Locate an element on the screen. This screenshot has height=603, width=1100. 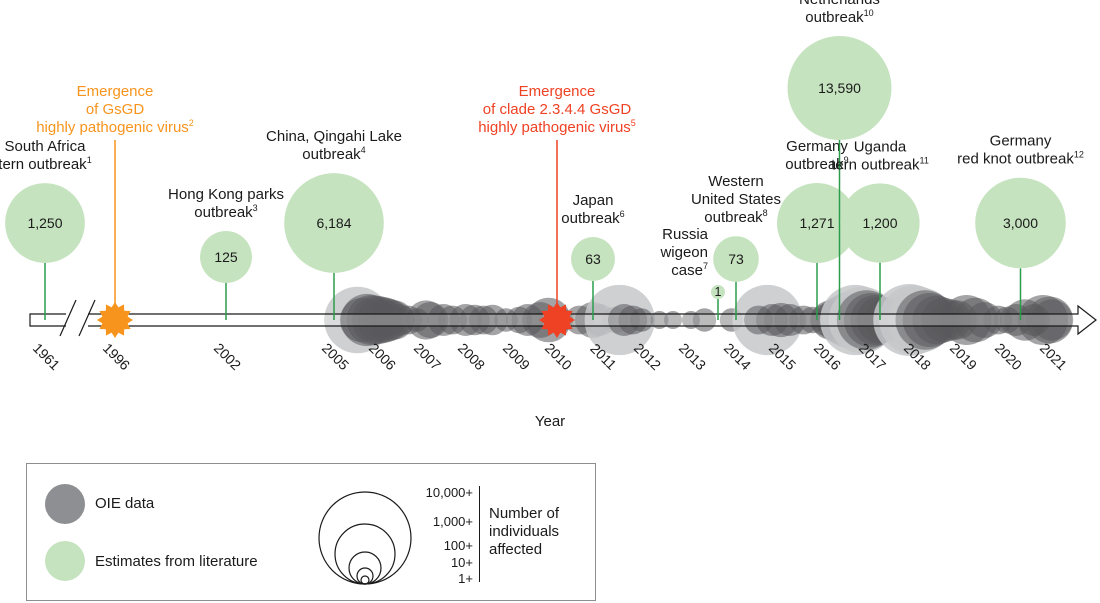
germany-outbreak-ref: 9 is located at coordinates (846, 160).